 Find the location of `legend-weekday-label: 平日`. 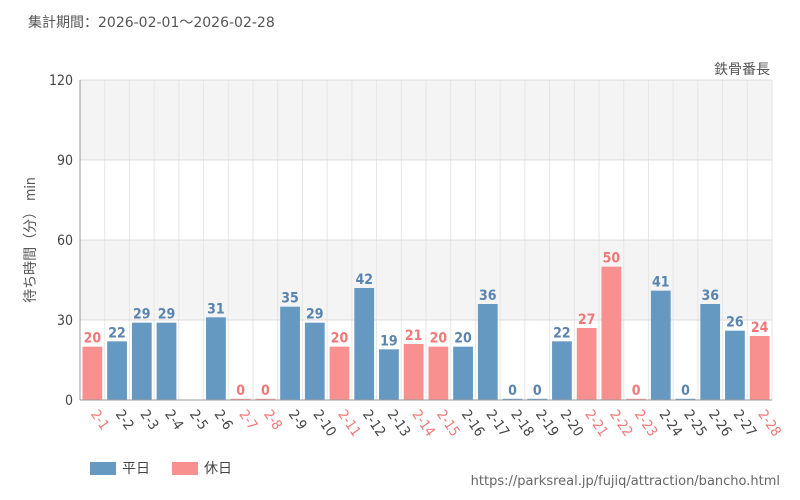

legend-weekday-label: 平日 is located at coordinates (136, 469).